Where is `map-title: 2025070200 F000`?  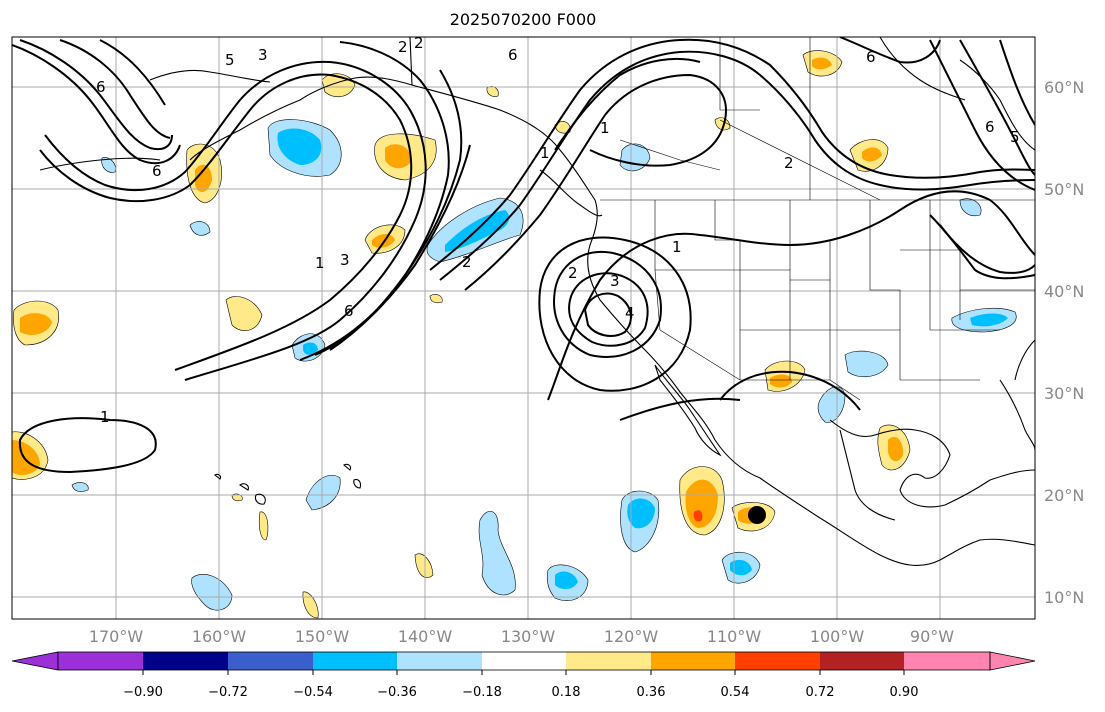
map-title: 2025070200 F000 is located at coordinates (523, 19).